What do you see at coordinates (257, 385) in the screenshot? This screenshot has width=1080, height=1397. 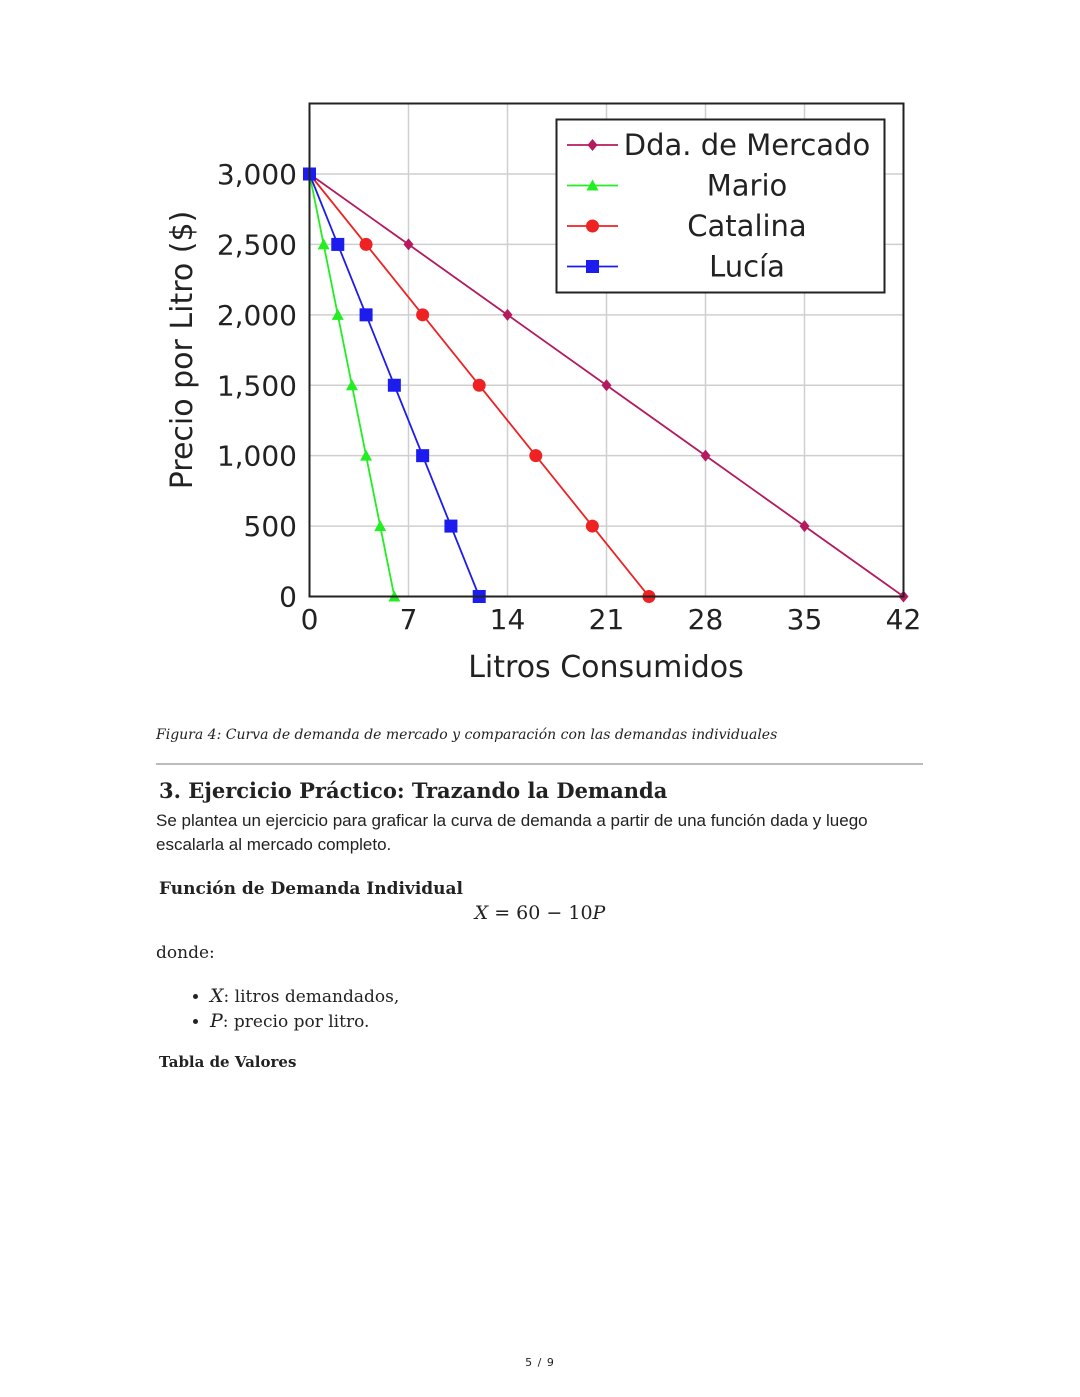 I see `y-tick-label: 1,500` at bounding box center [257, 385].